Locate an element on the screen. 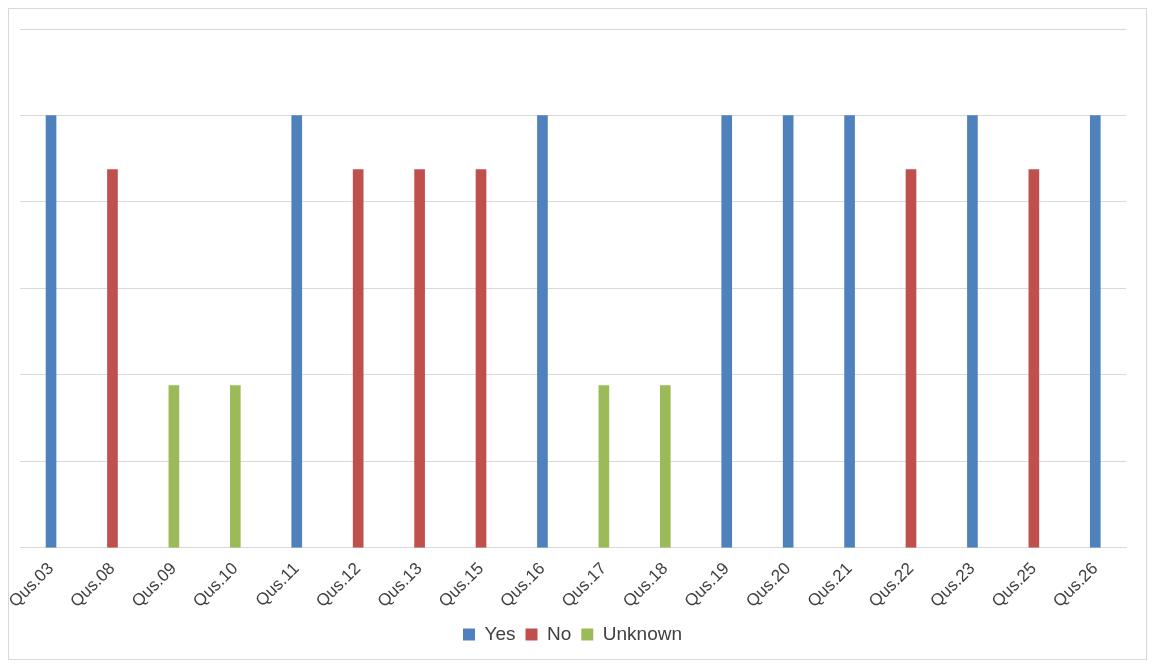 The height and width of the screenshot is (672, 1153). legend-label: Unknown is located at coordinates (642, 633).